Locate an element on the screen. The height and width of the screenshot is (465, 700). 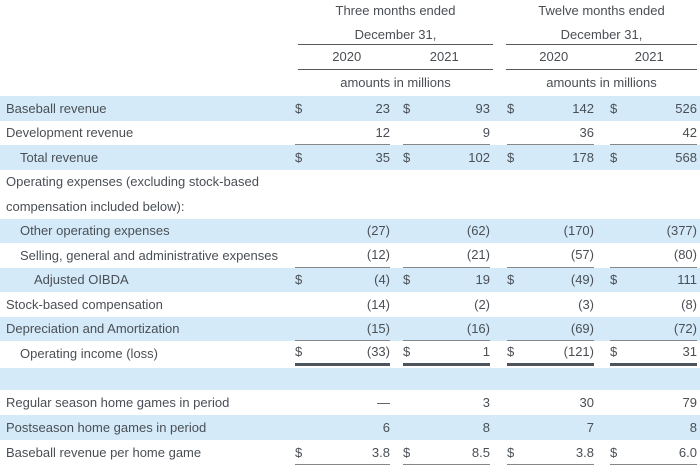
cell-value: 19 is located at coordinates (482, 280).